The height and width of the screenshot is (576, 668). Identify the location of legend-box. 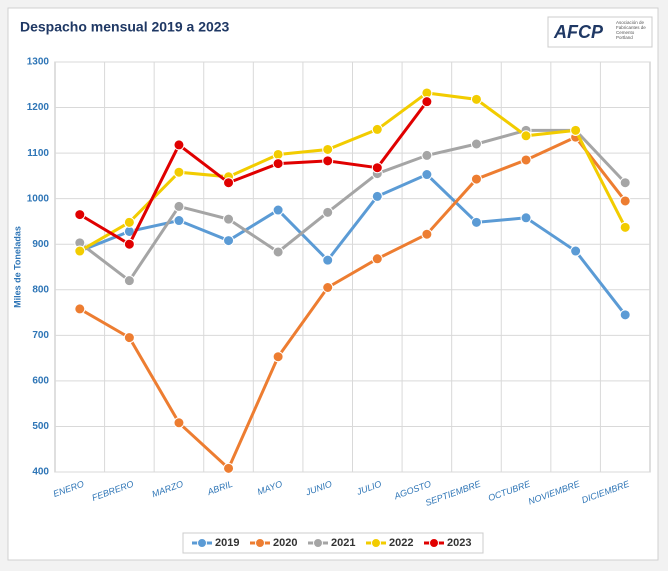
(333, 543).